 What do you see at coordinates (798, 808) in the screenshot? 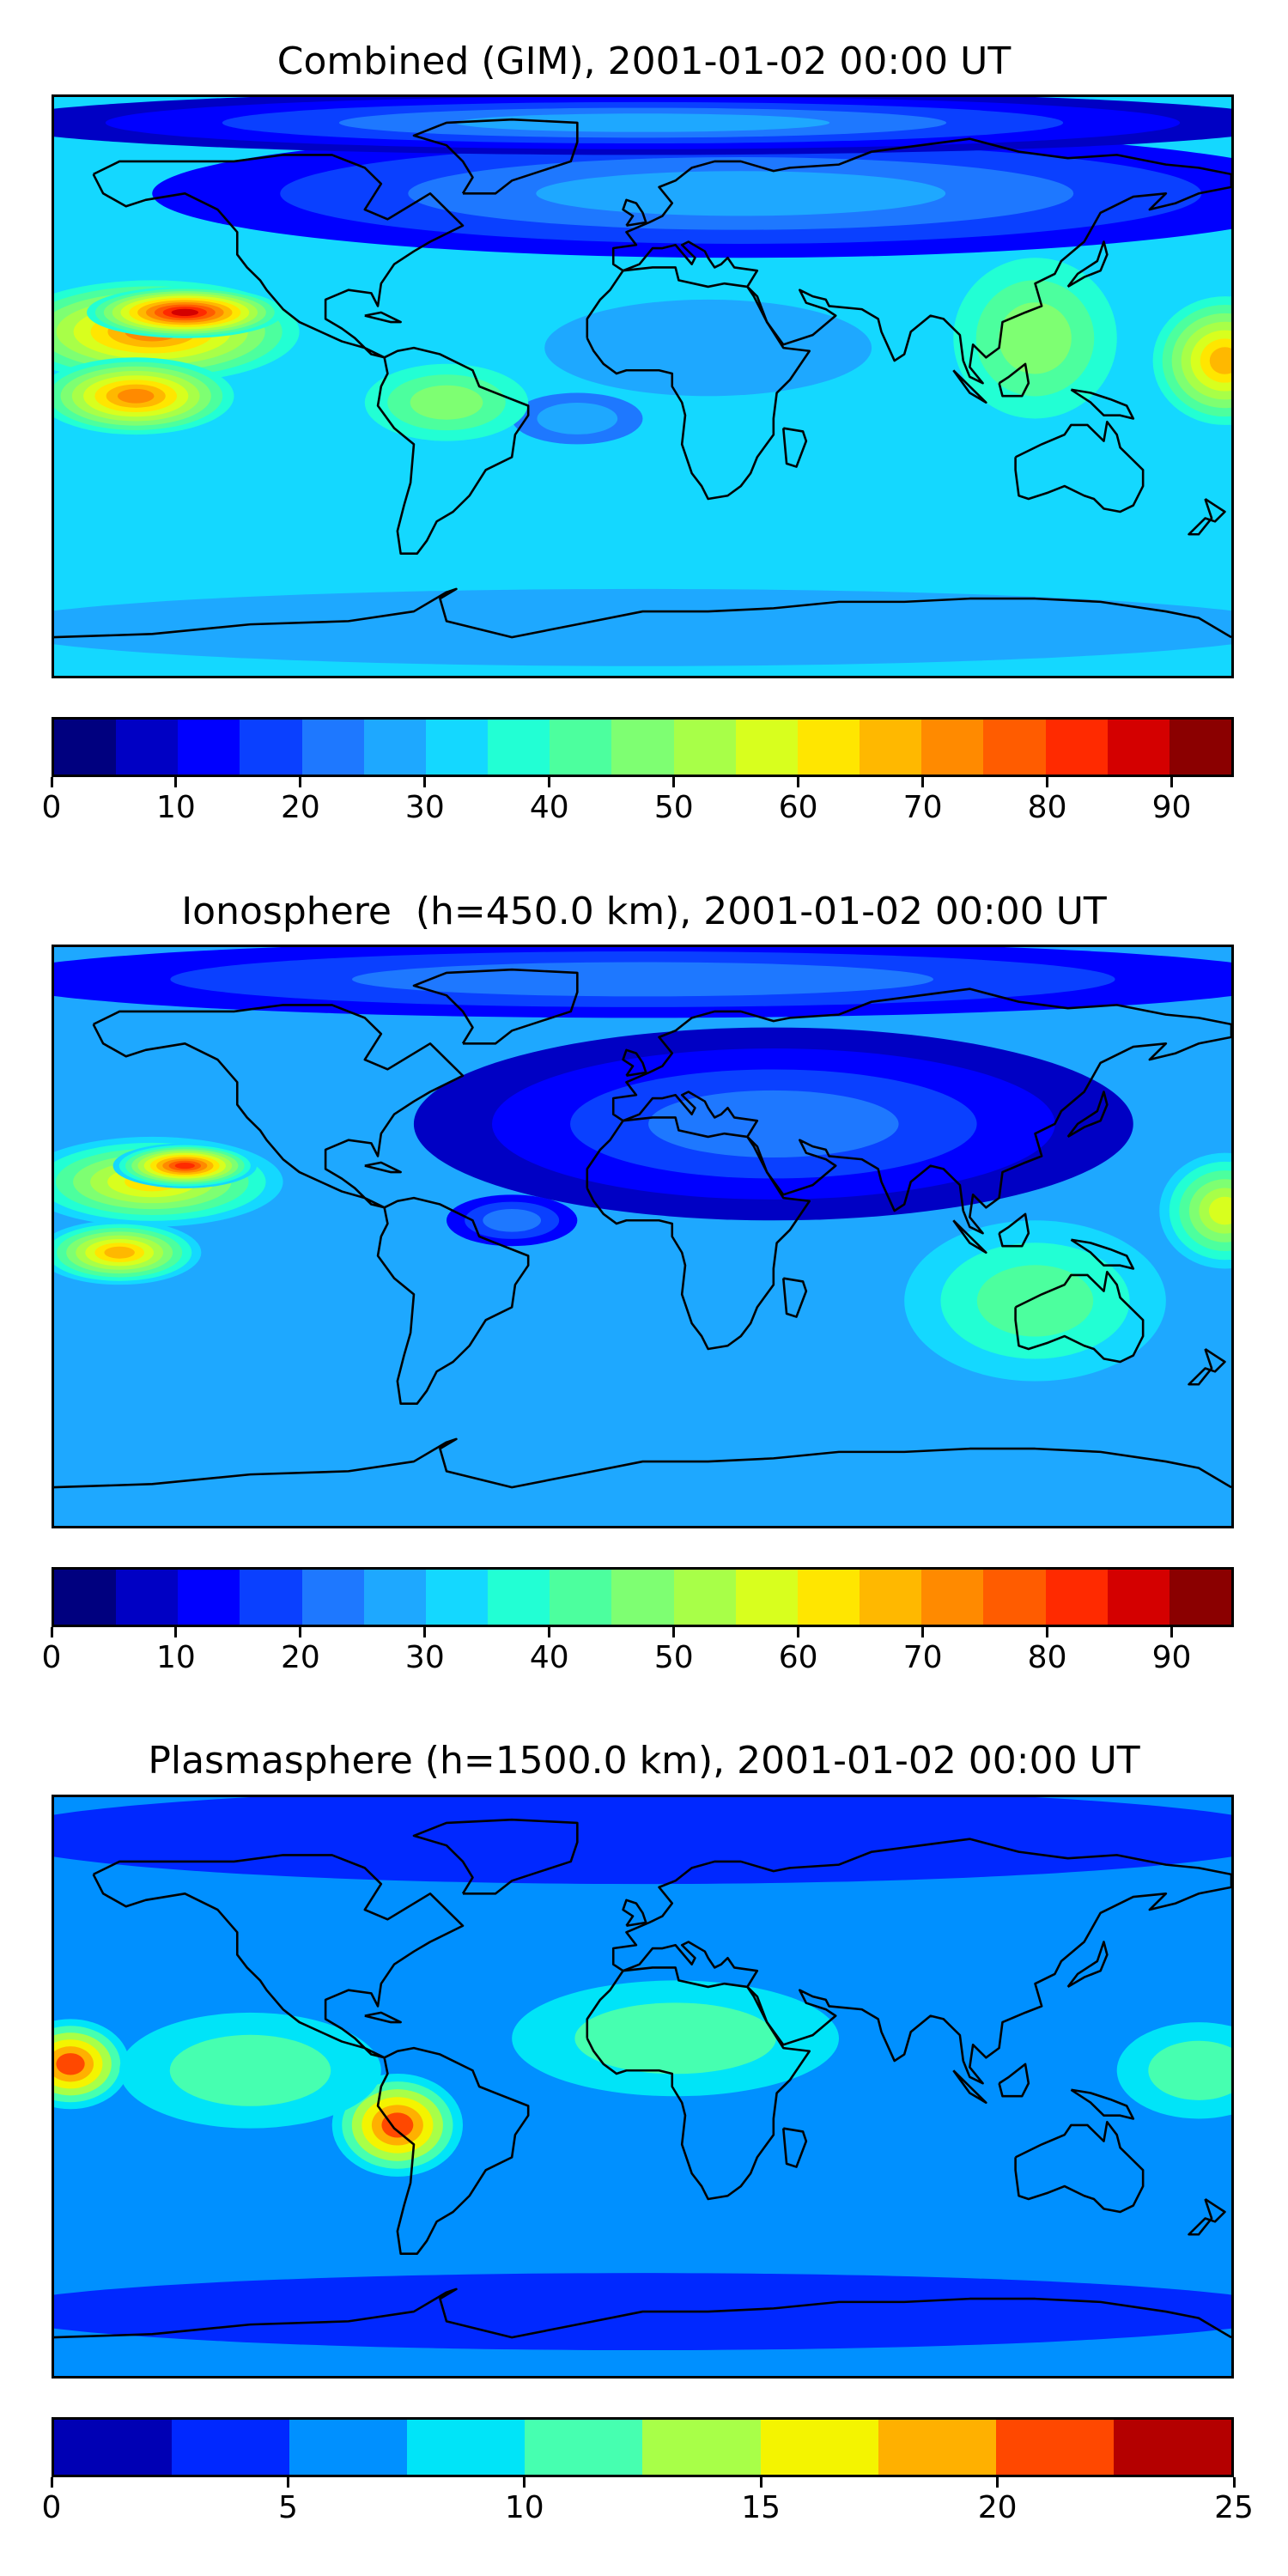
I see `tick-label: 60` at bounding box center [798, 808].